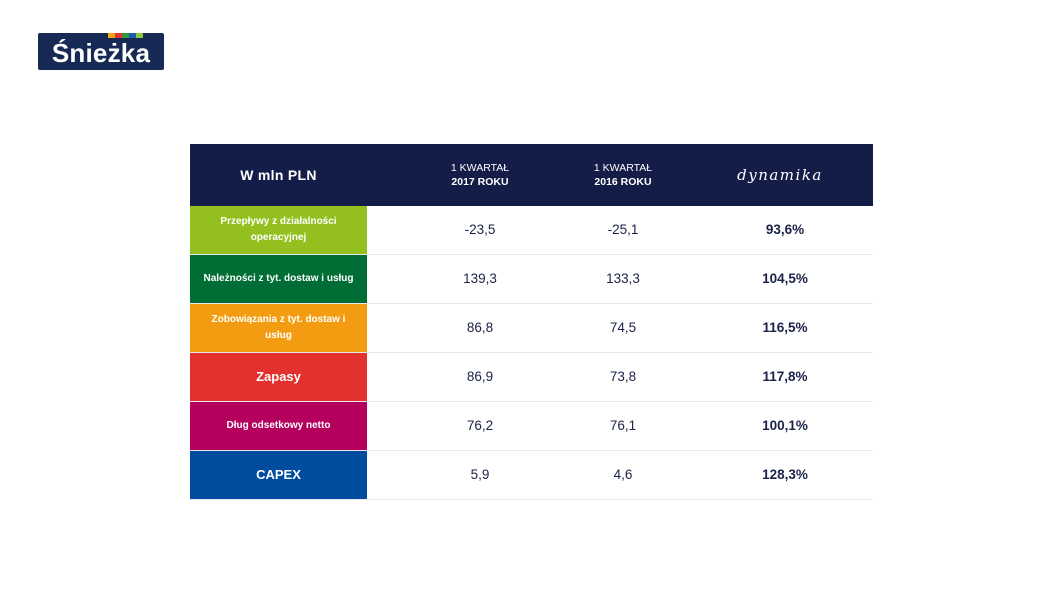 The width and height of the screenshot is (1062, 600). What do you see at coordinates (480, 425) in the screenshot?
I see `value-2017: 76,2` at bounding box center [480, 425].